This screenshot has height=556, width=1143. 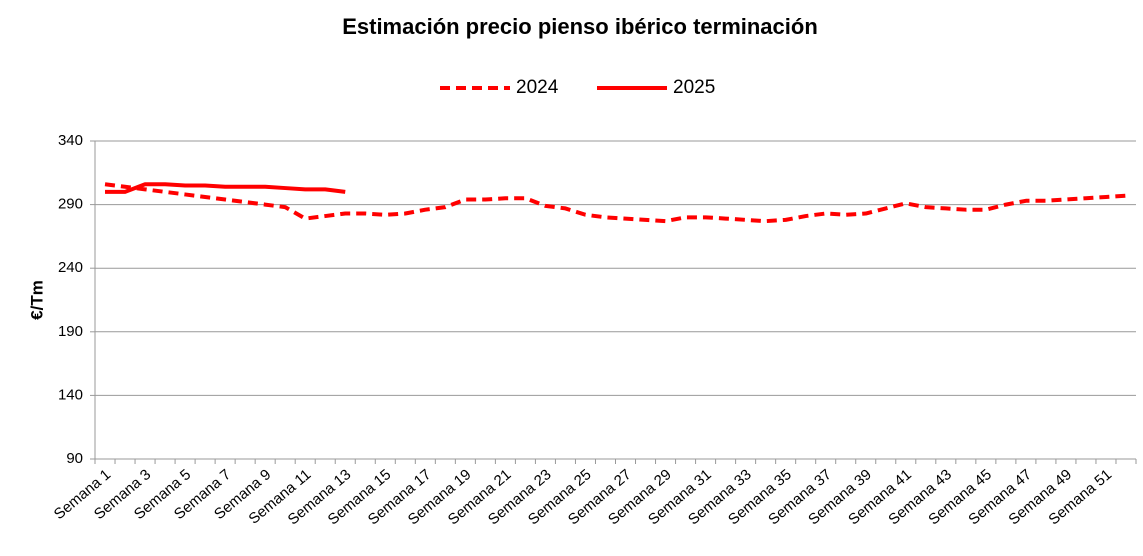 What do you see at coordinates (70, 267) in the screenshot?
I see `y-tick-label: 240` at bounding box center [70, 267].